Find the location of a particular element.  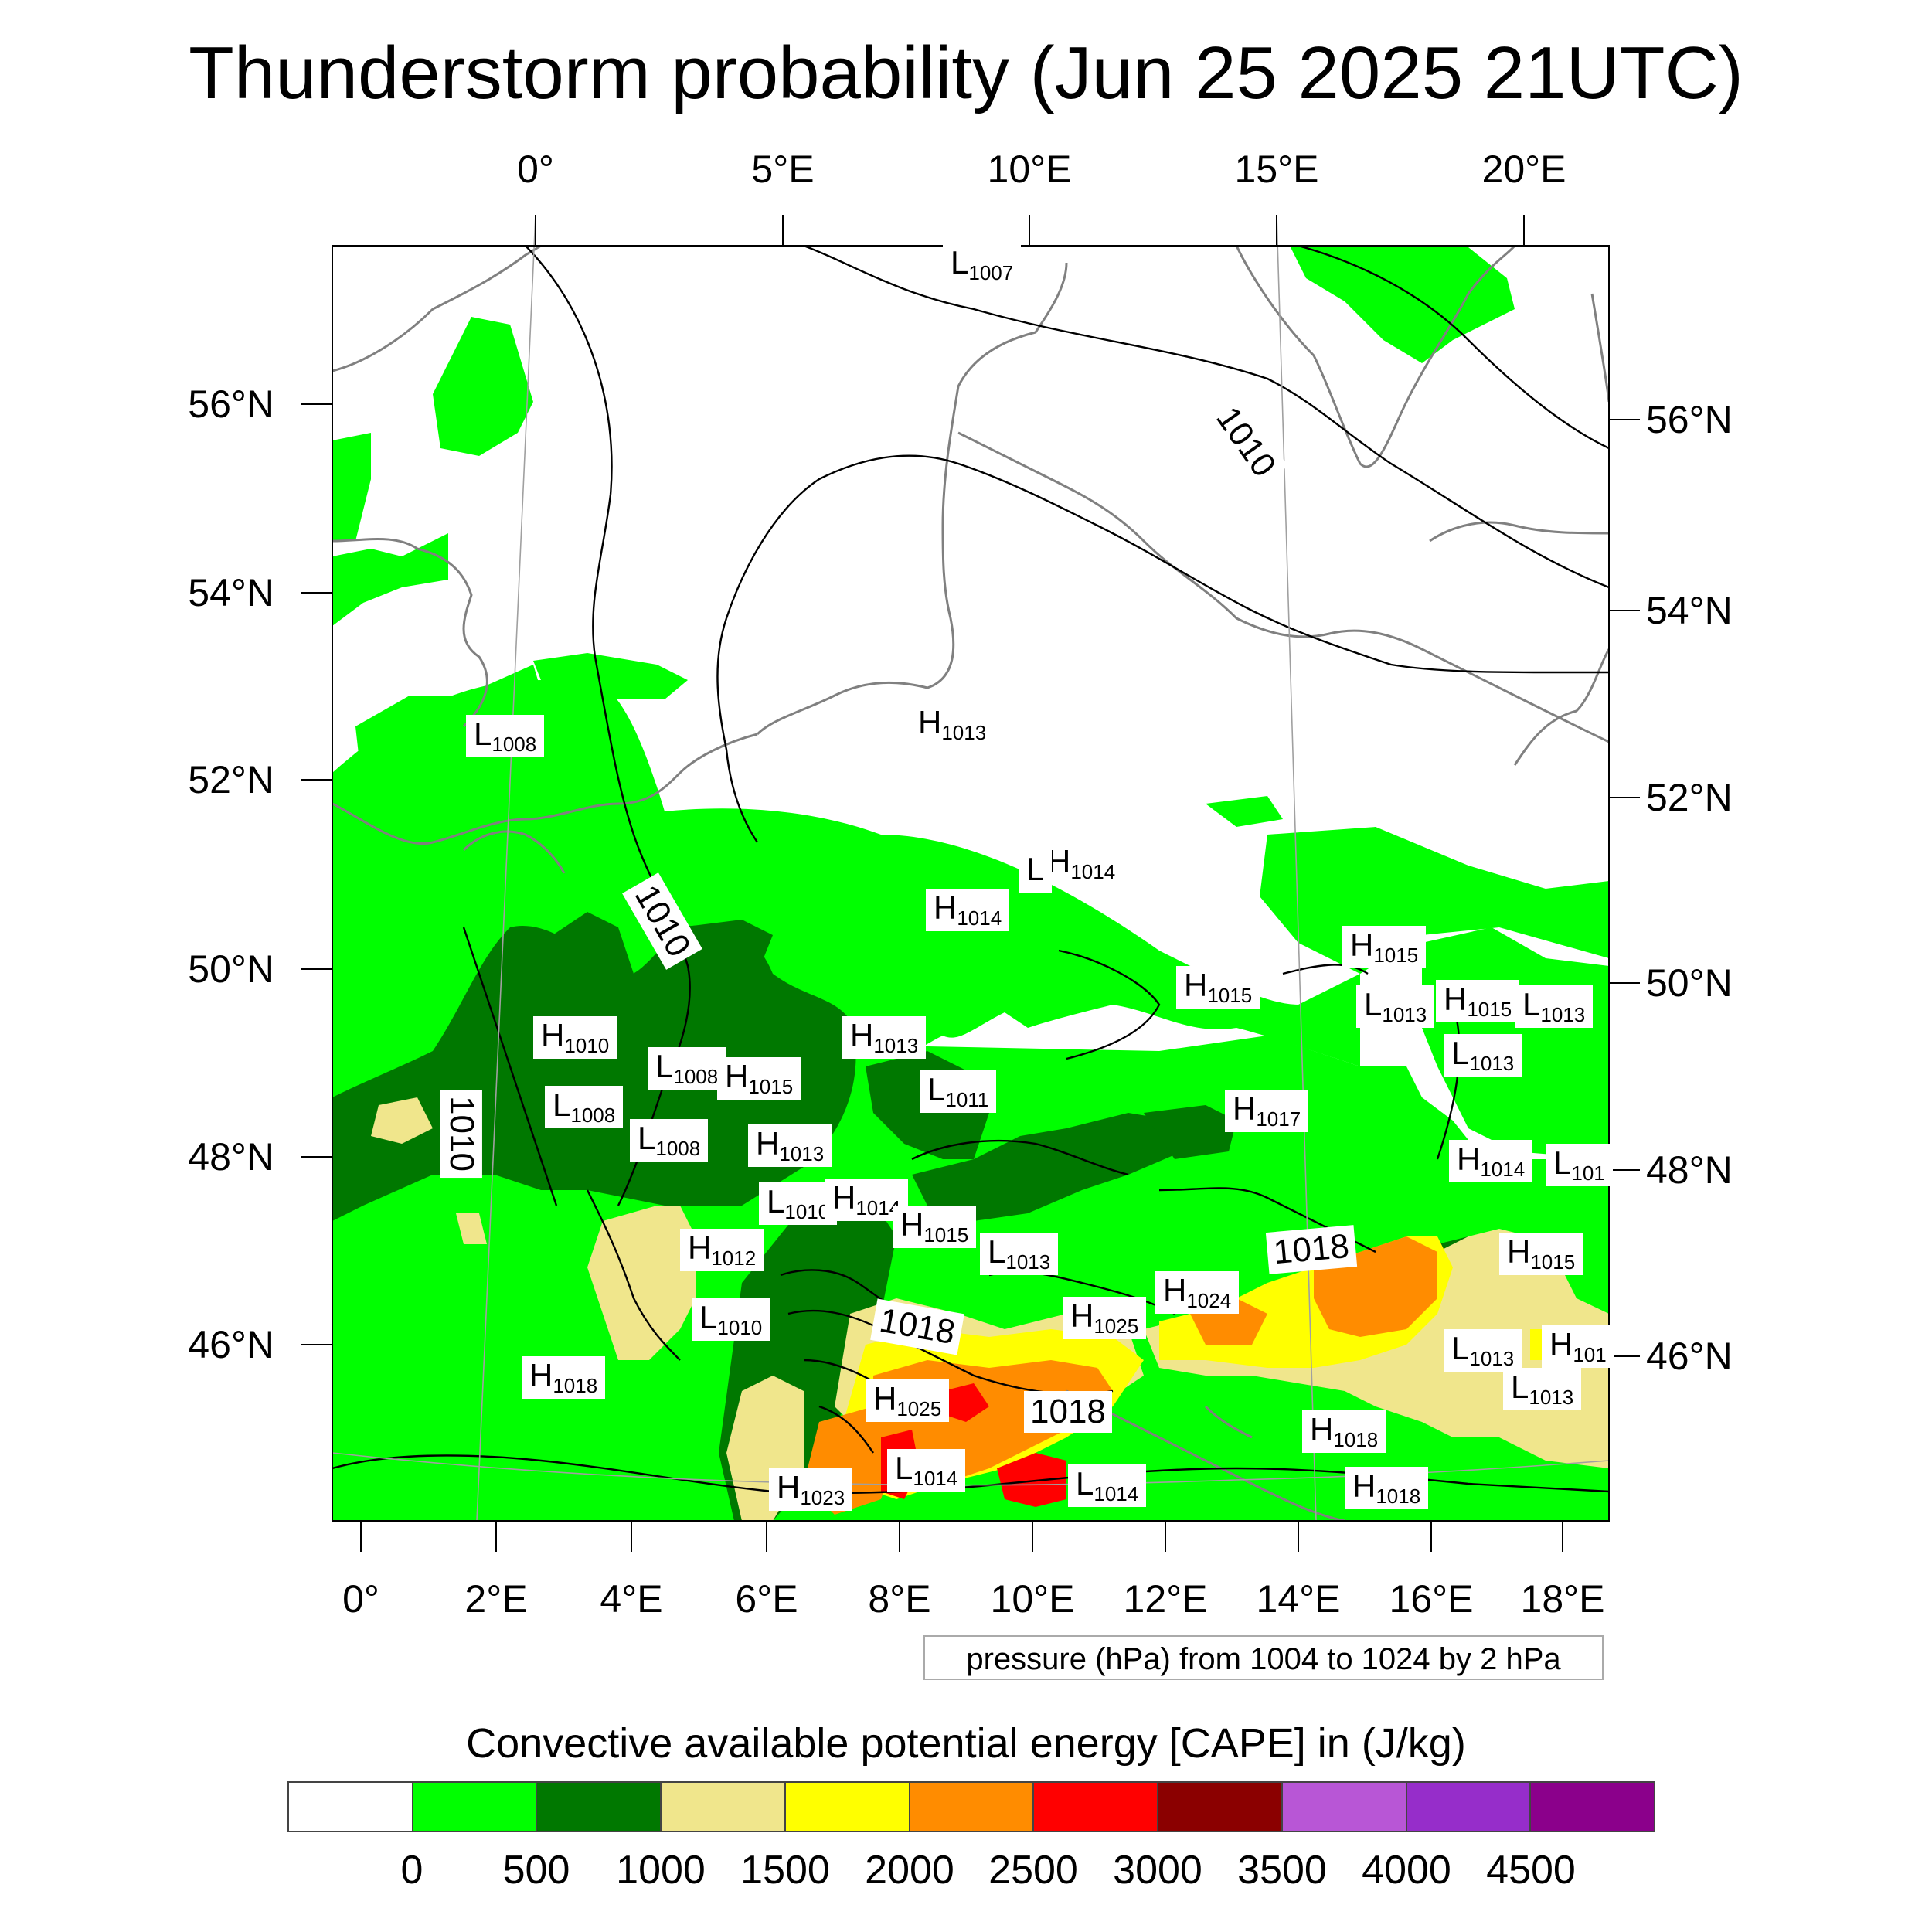

colorbar-label: 3500 is located at coordinates (1282, 1870).